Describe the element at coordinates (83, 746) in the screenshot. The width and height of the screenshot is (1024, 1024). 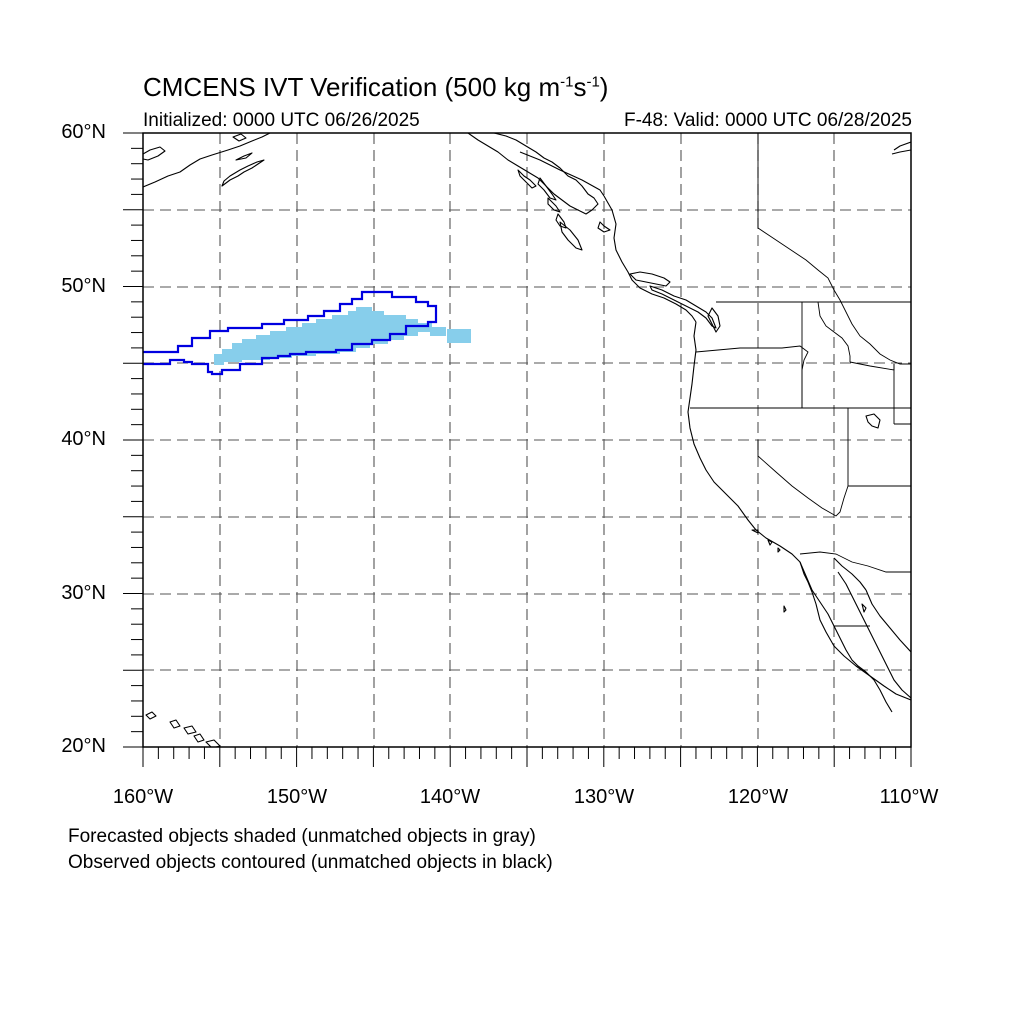
I see `lat-label-20n: 20°N` at that location.